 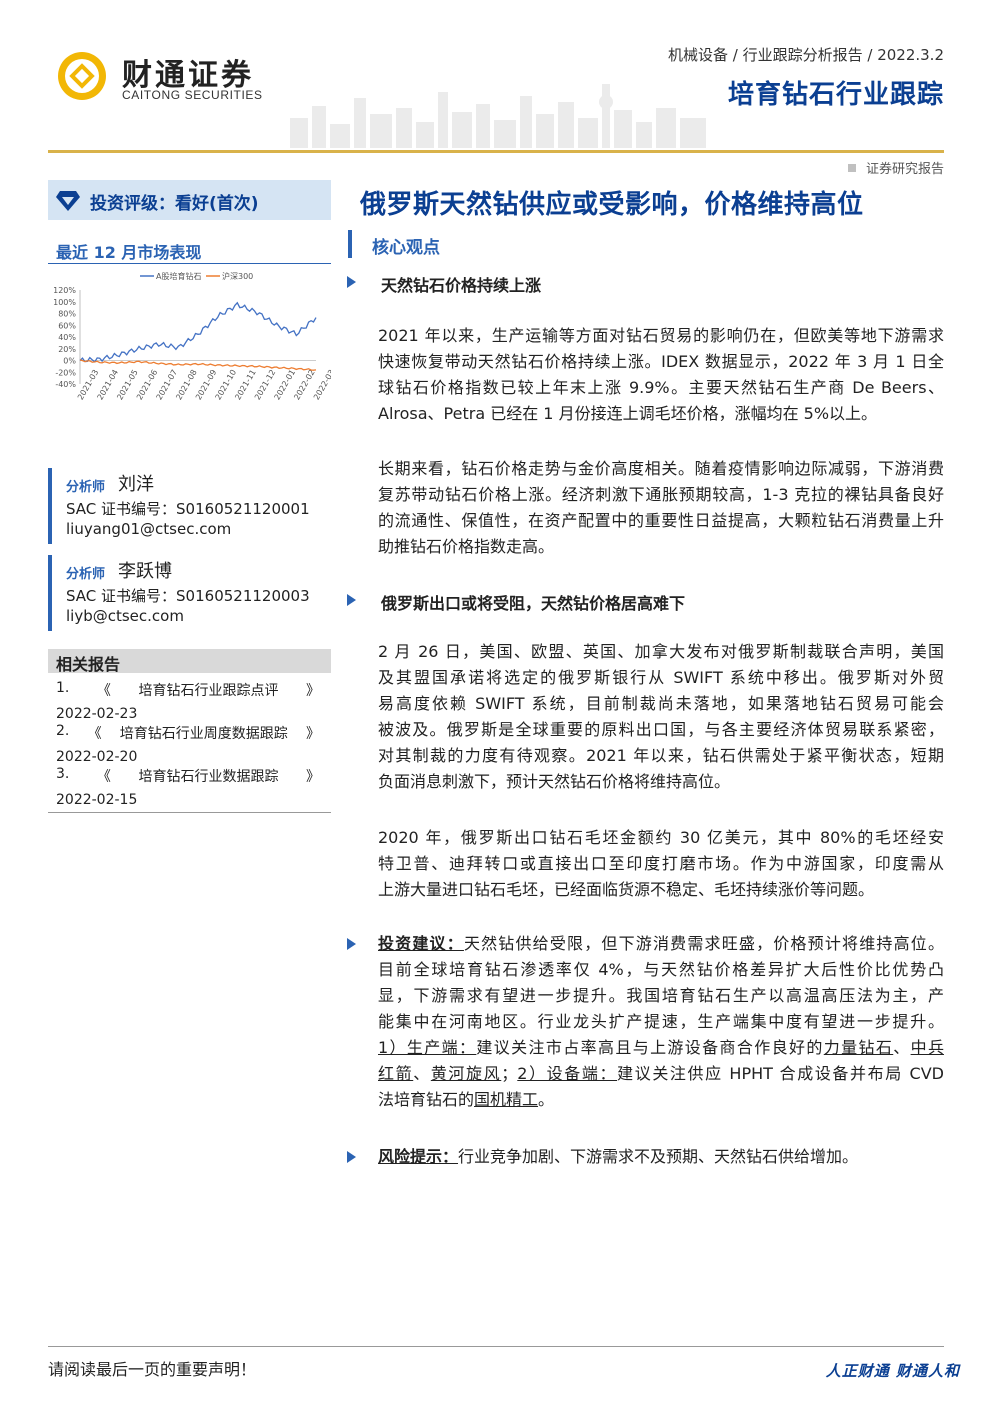 I want to click on doc-type-text: 证券研究报告, so click(x=904, y=169).